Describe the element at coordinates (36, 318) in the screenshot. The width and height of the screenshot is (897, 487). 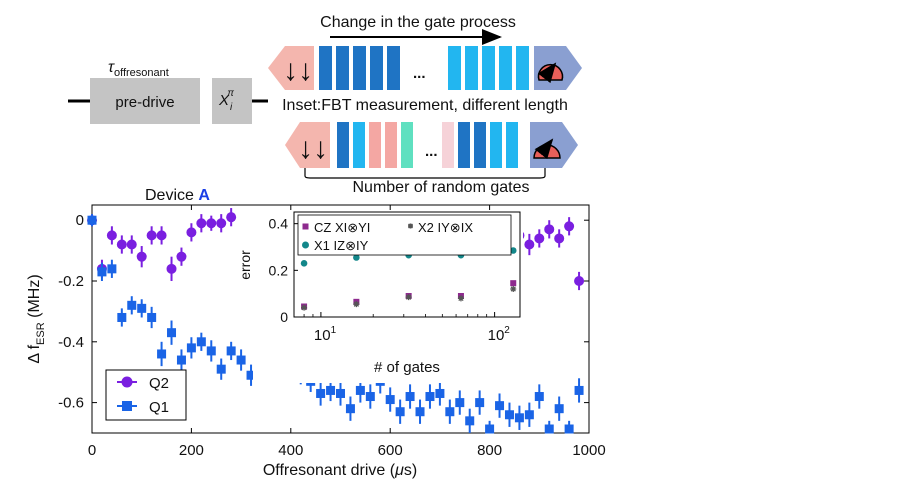
I see `y-axis-label: Δ fESR (MHz)` at that location.